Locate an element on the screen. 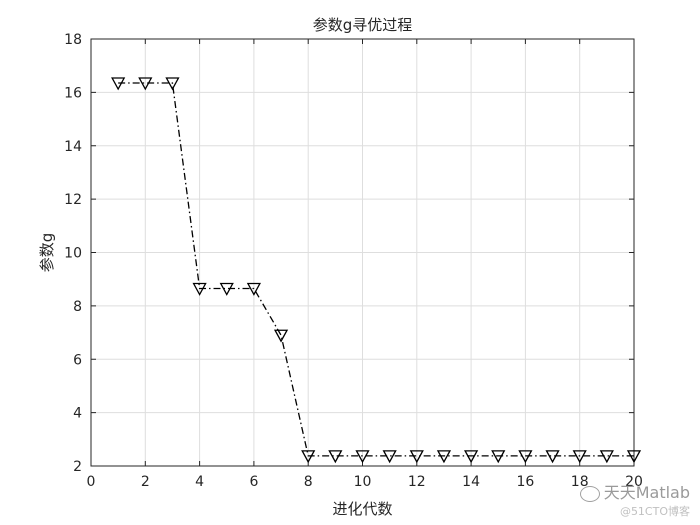 Image resolution: width=700 pixels, height=525 pixels. watermark: 天天Matlab @51CTO博客 is located at coordinates (634, 499).